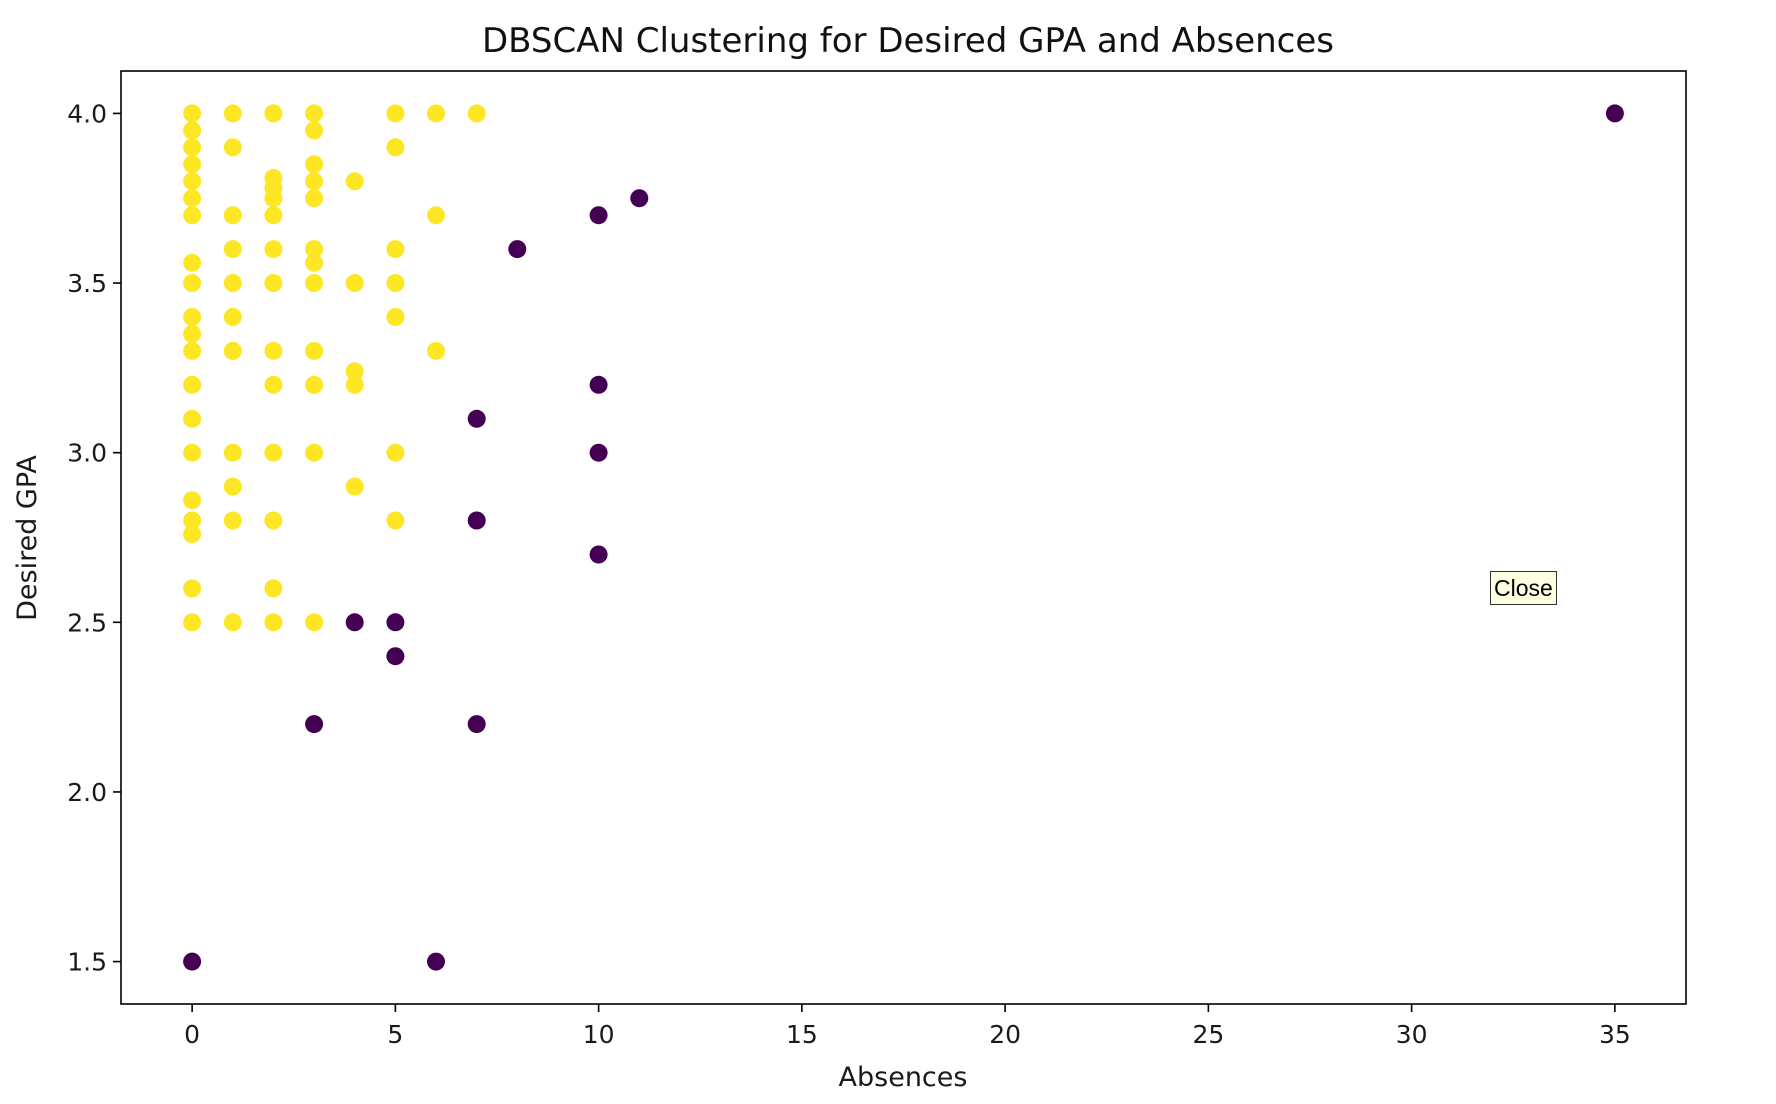 The height and width of the screenshot is (1104, 1776). Describe the element at coordinates (87, 792) in the screenshot. I see `y-tick-label: 2.0` at that location.